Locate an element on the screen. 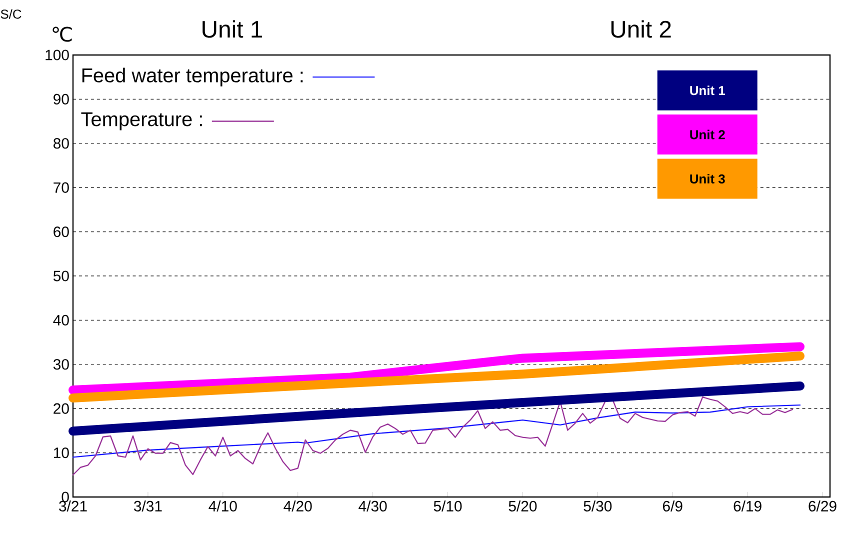 The height and width of the screenshot is (540, 843). text: Unit 3 is located at coordinates (707, 179).